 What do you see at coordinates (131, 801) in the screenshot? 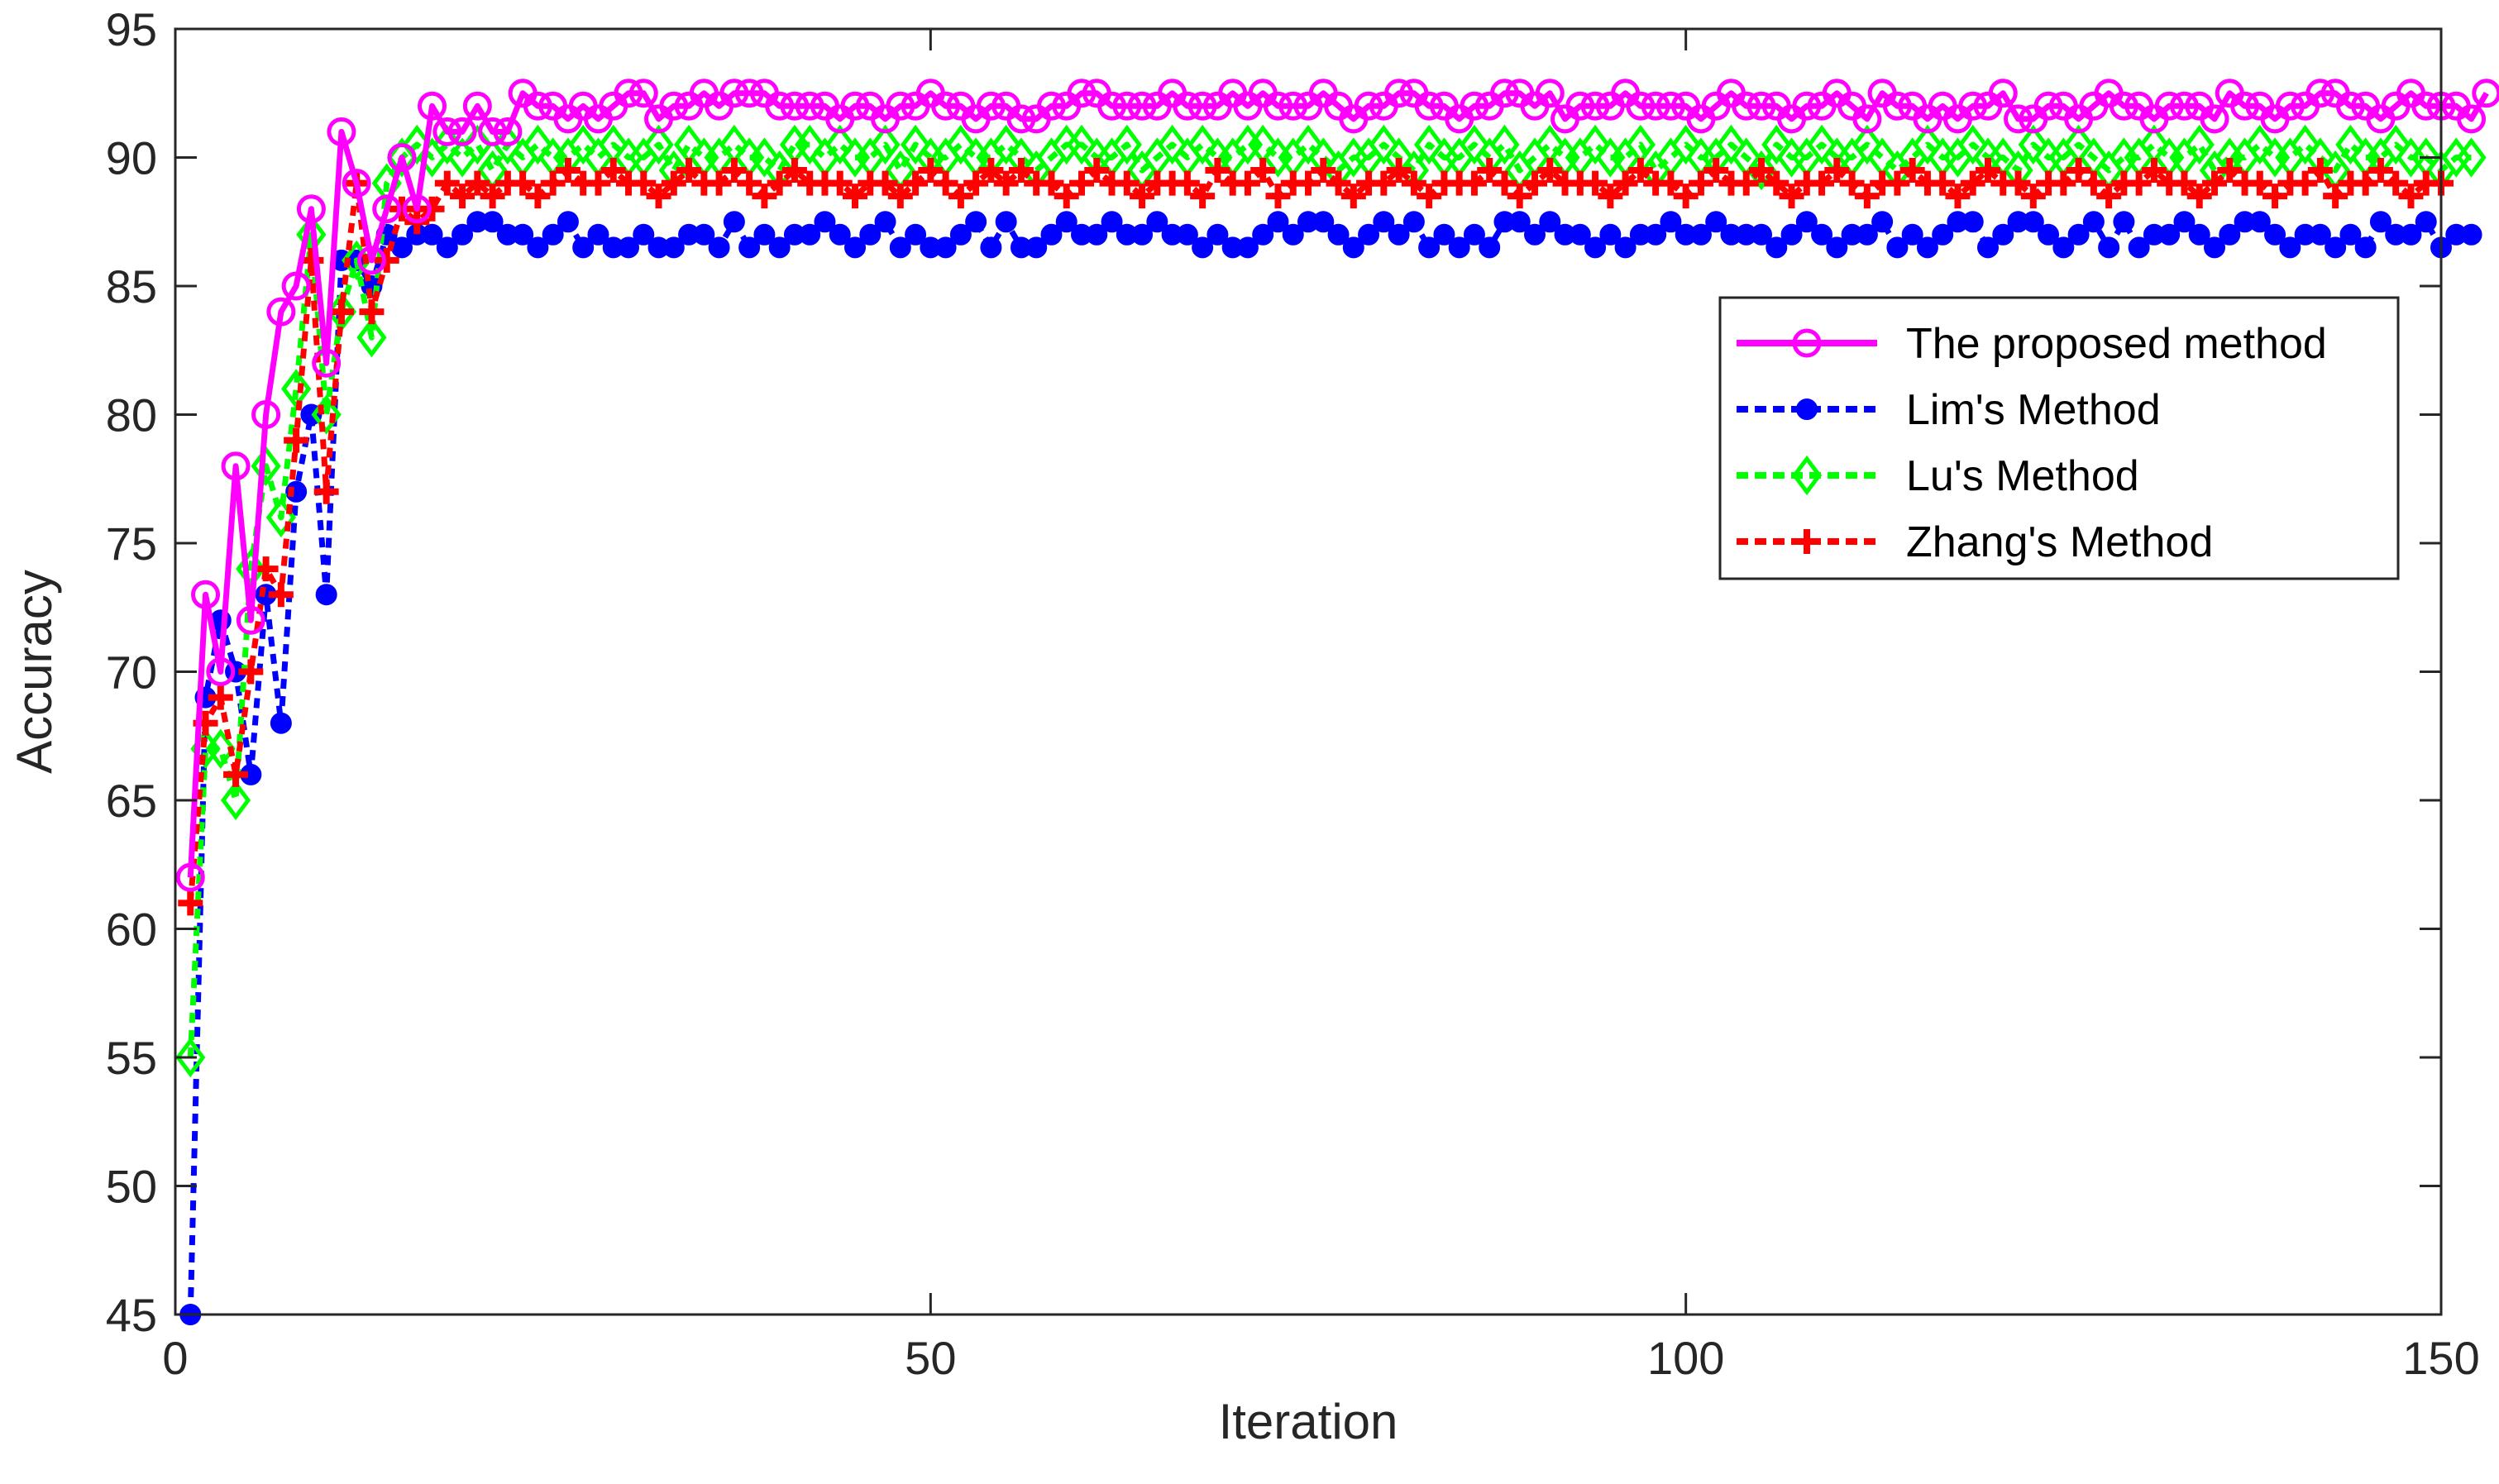
I see `y-tick-label: 65` at bounding box center [131, 801].